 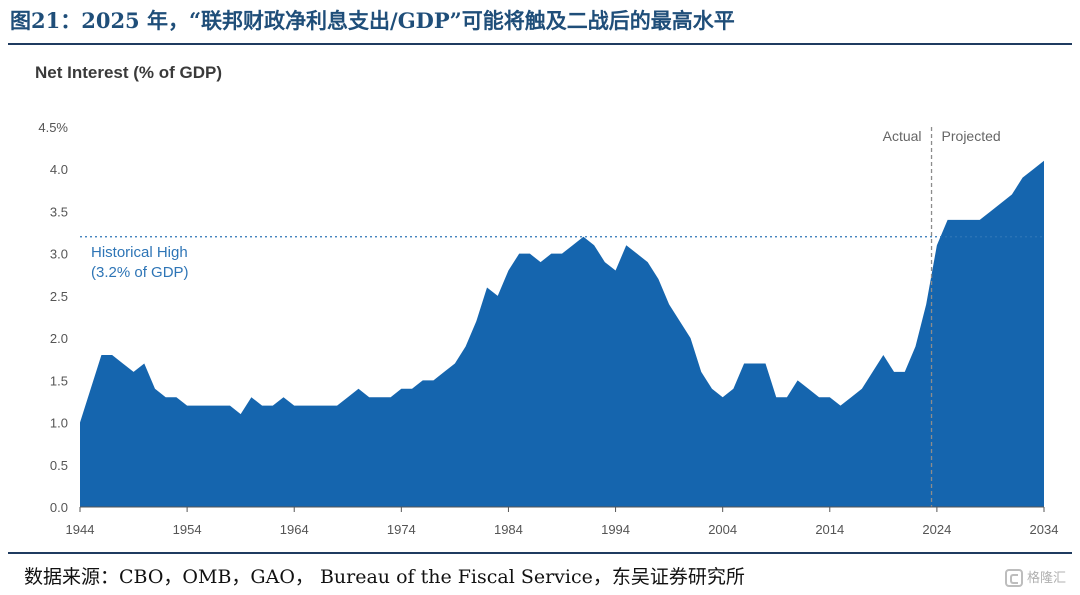 I want to click on x-axis: 1944 1954 1964 1974 1984 1994 2004 2014 2024 2034, so click(x=562, y=522).